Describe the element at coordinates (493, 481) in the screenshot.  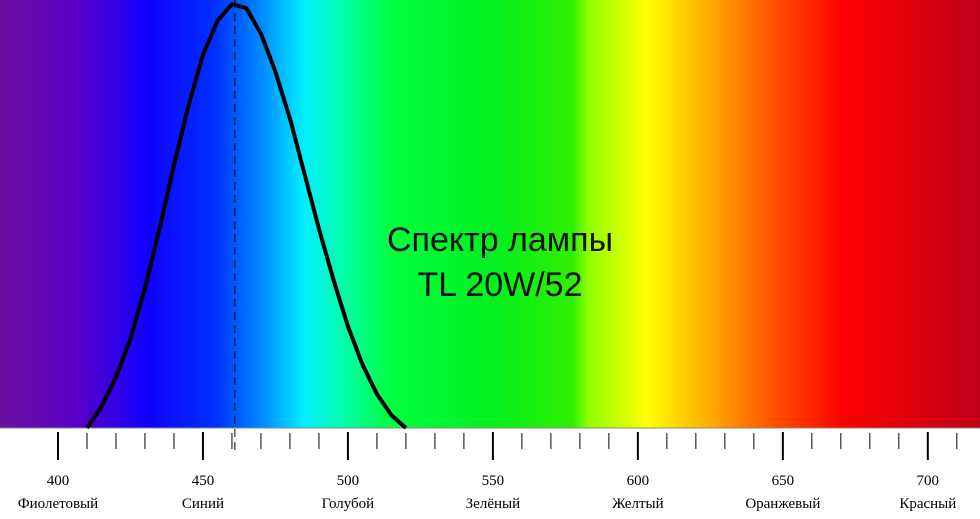
I see `x-tick-label: 550` at that location.